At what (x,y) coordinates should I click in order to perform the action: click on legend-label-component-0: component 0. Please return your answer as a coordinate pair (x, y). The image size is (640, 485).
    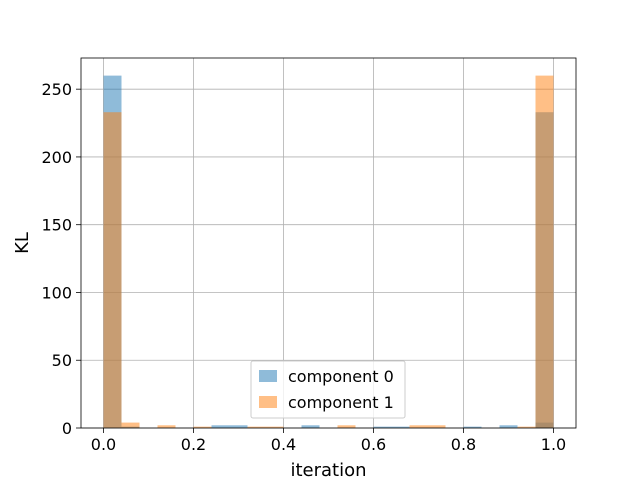
    Looking at the image, I should click on (341, 376).